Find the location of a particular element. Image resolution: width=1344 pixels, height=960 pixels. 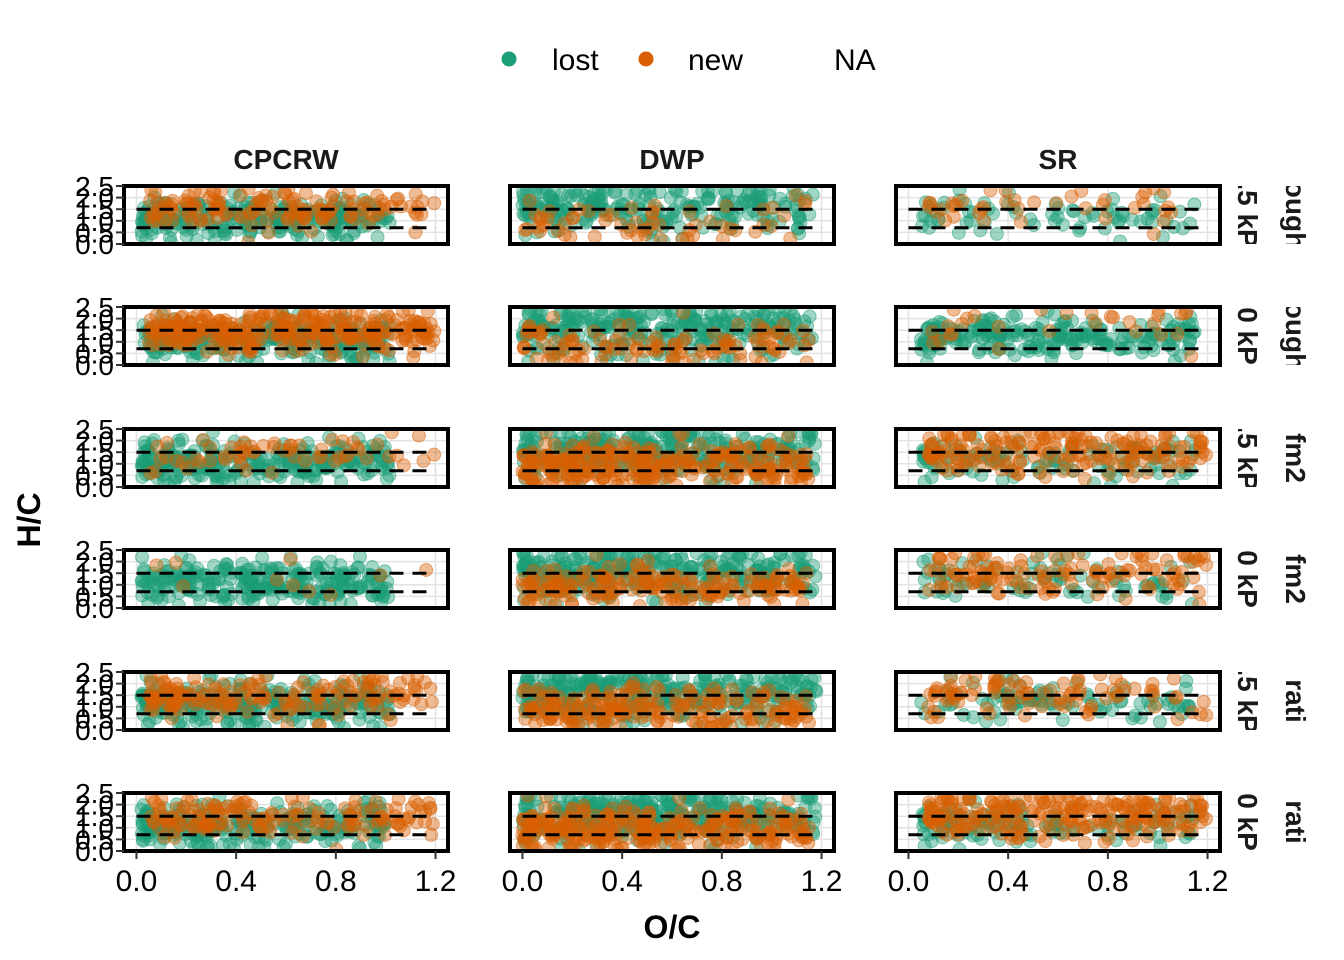

panel-0-cpcrw: 0.00.51.01.52.02.5 is located at coordinates (262, 215).